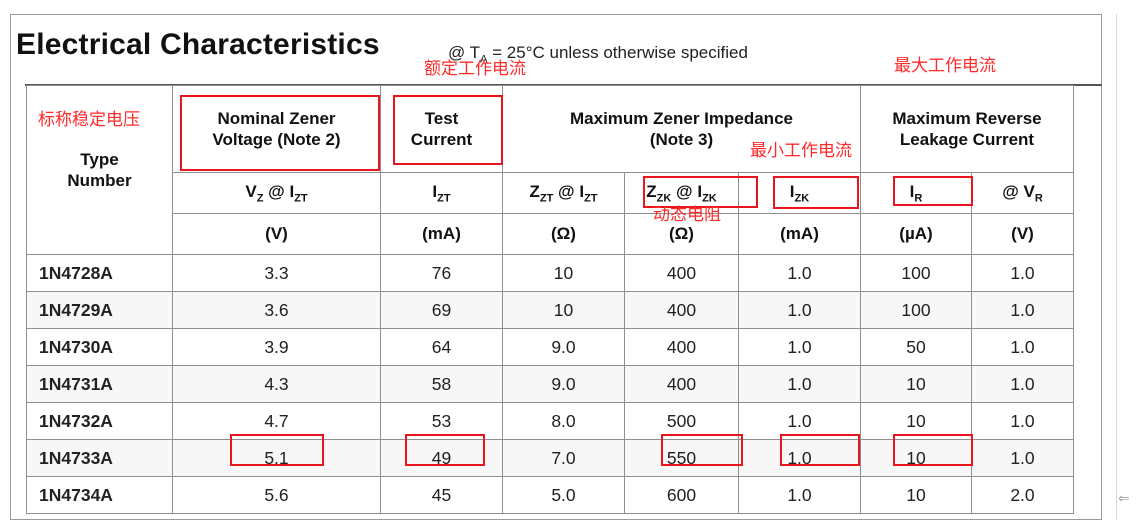 The width and height of the screenshot is (1136, 530). What do you see at coordinates (276, 310) in the screenshot?
I see `value-cell: 3.6` at bounding box center [276, 310].